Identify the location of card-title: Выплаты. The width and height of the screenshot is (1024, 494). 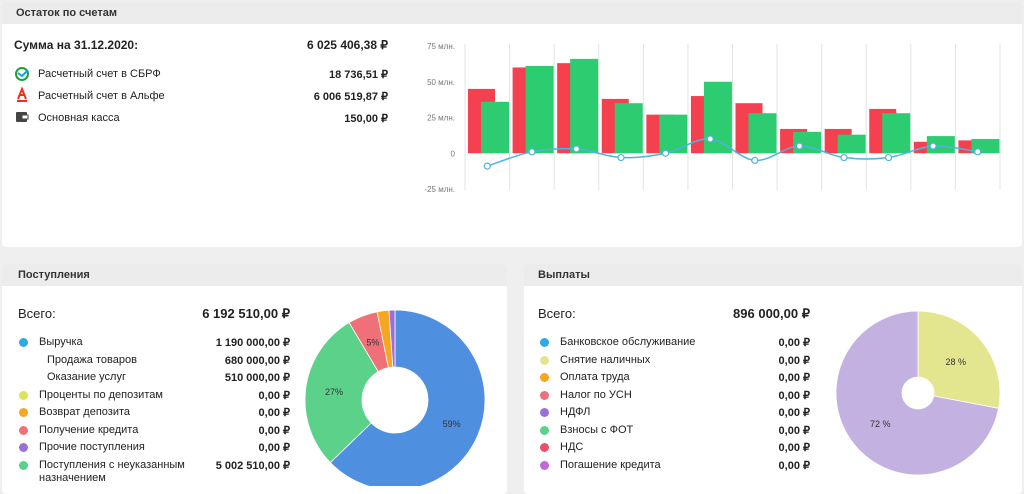
(773, 275).